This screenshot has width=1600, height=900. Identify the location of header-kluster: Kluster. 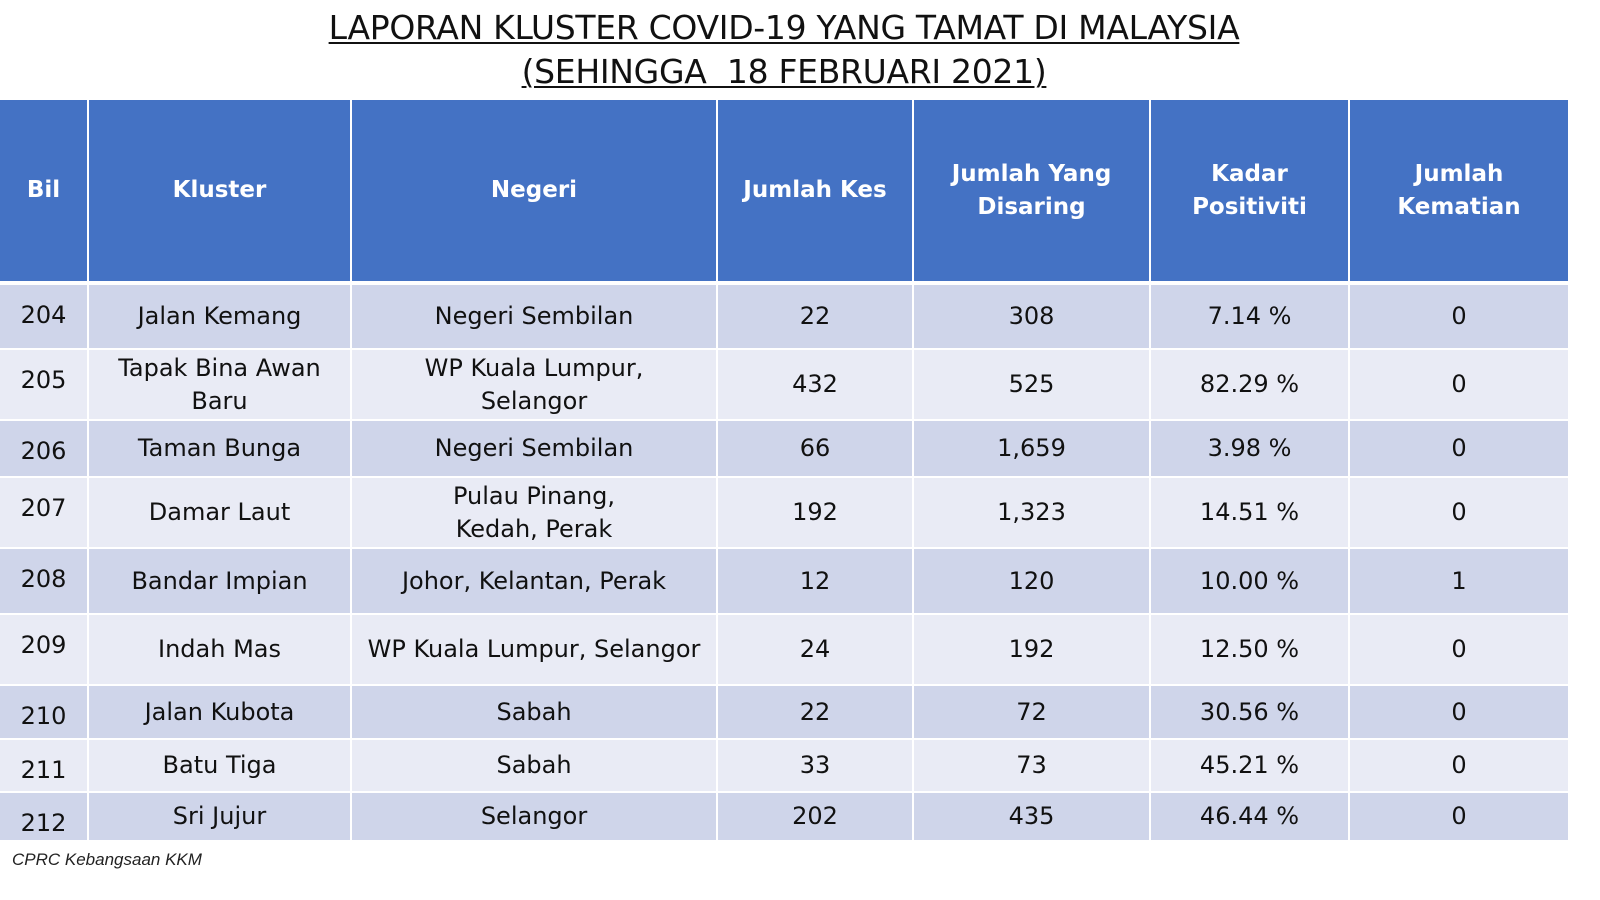
(220, 192).